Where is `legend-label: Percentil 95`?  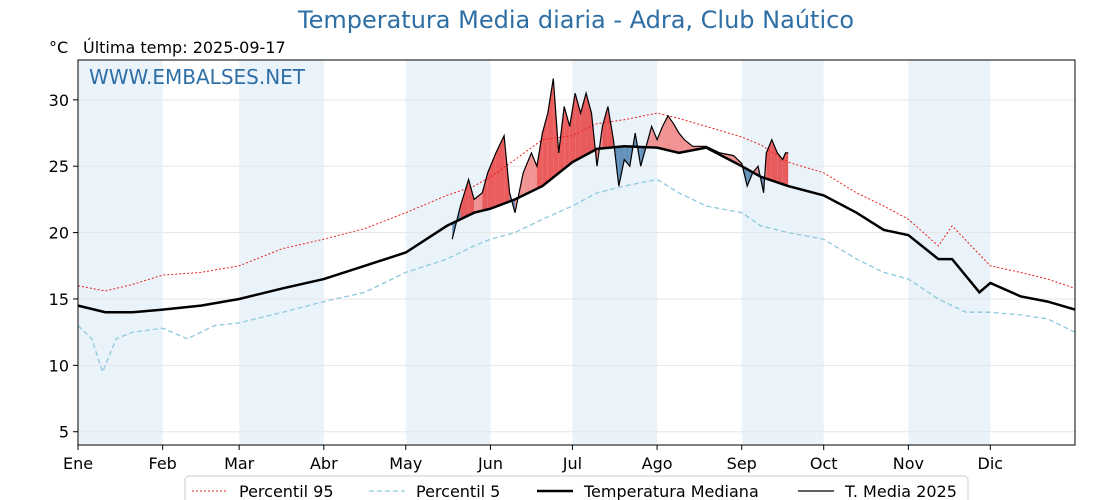 legend-label: Percentil 95 is located at coordinates (286, 491).